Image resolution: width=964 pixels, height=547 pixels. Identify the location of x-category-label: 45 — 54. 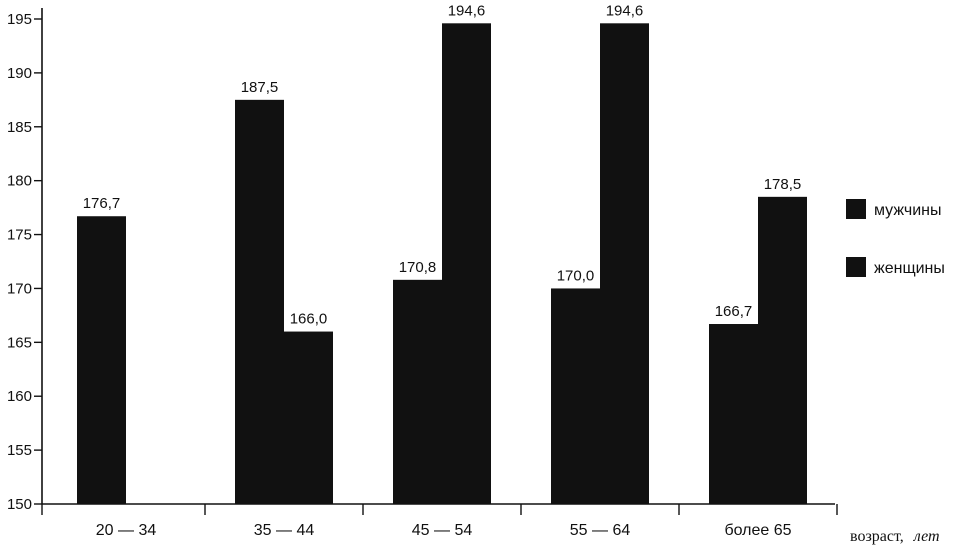
(442, 530).